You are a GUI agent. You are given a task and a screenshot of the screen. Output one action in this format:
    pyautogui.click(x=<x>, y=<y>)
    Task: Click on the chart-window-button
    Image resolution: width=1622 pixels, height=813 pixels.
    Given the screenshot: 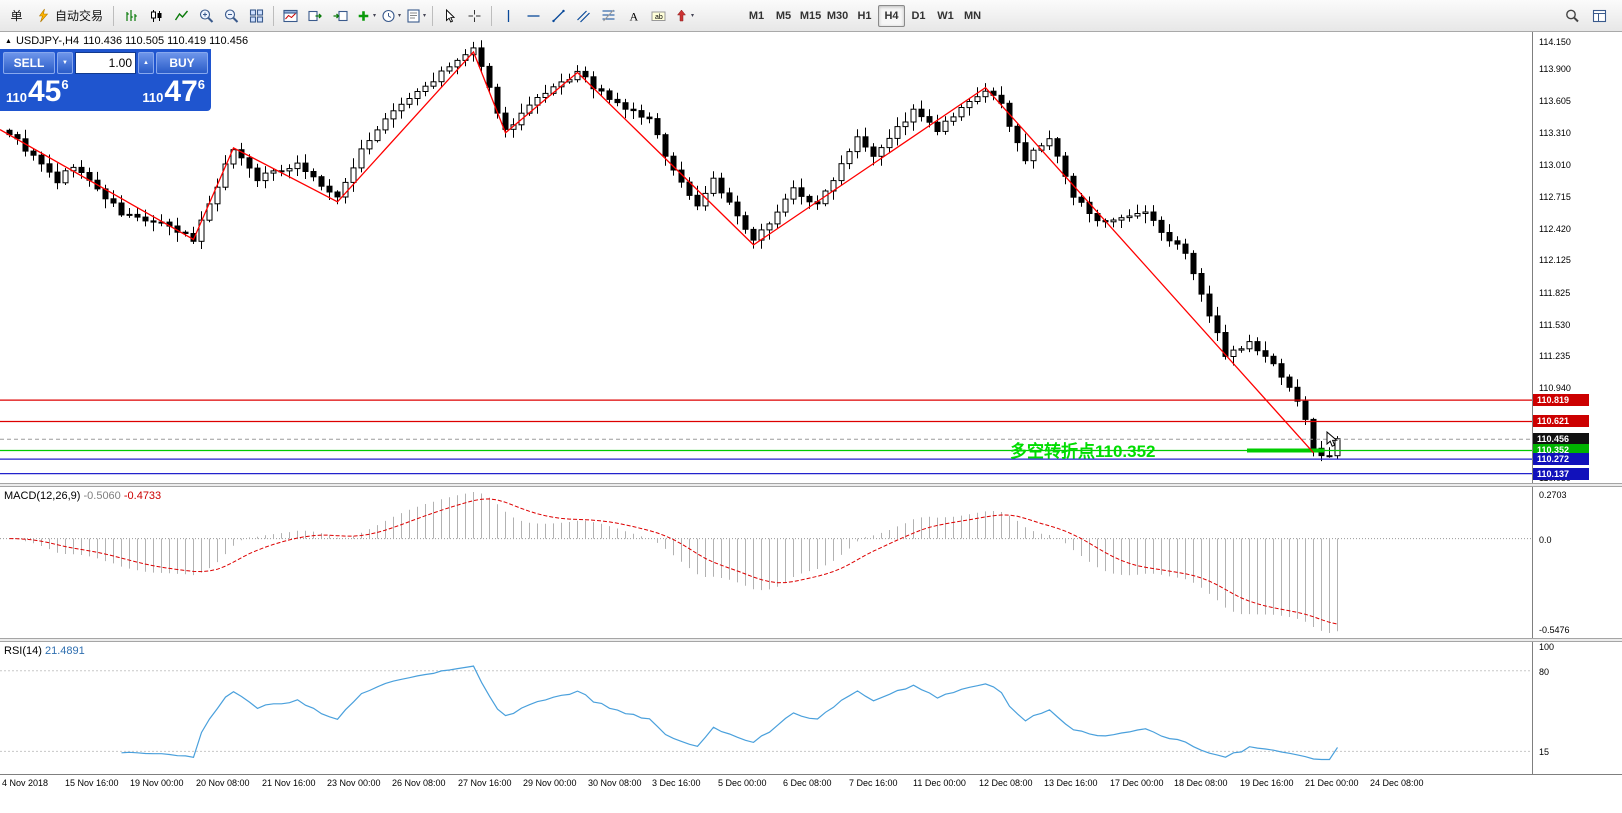 What is the action you would take?
    pyautogui.click(x=290, y=16)
    